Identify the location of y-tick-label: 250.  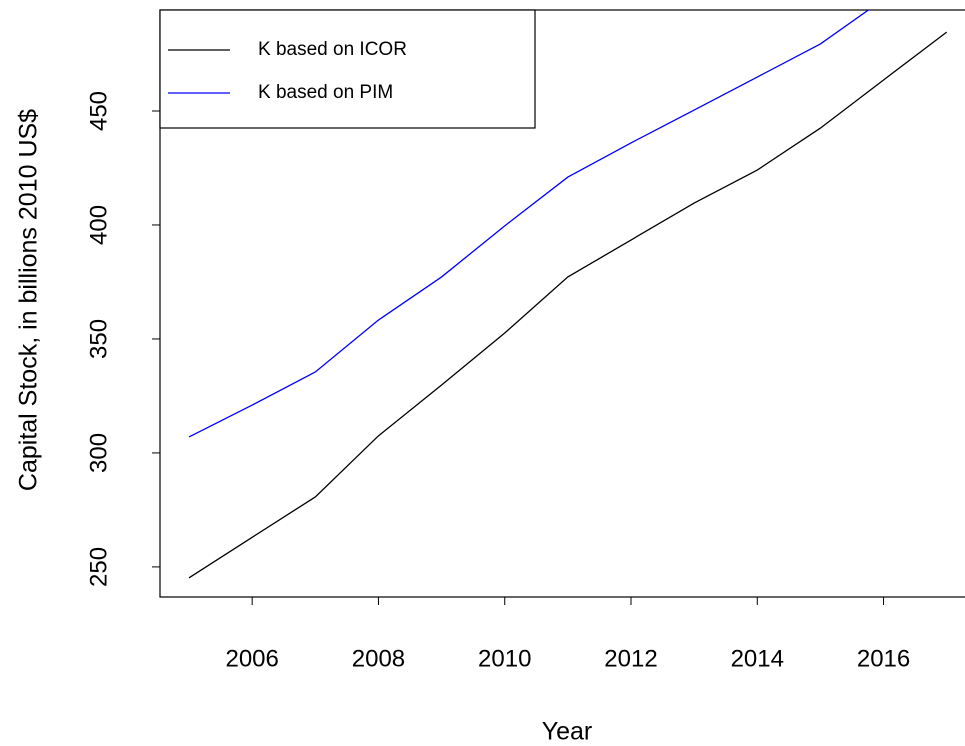
(98, 567).